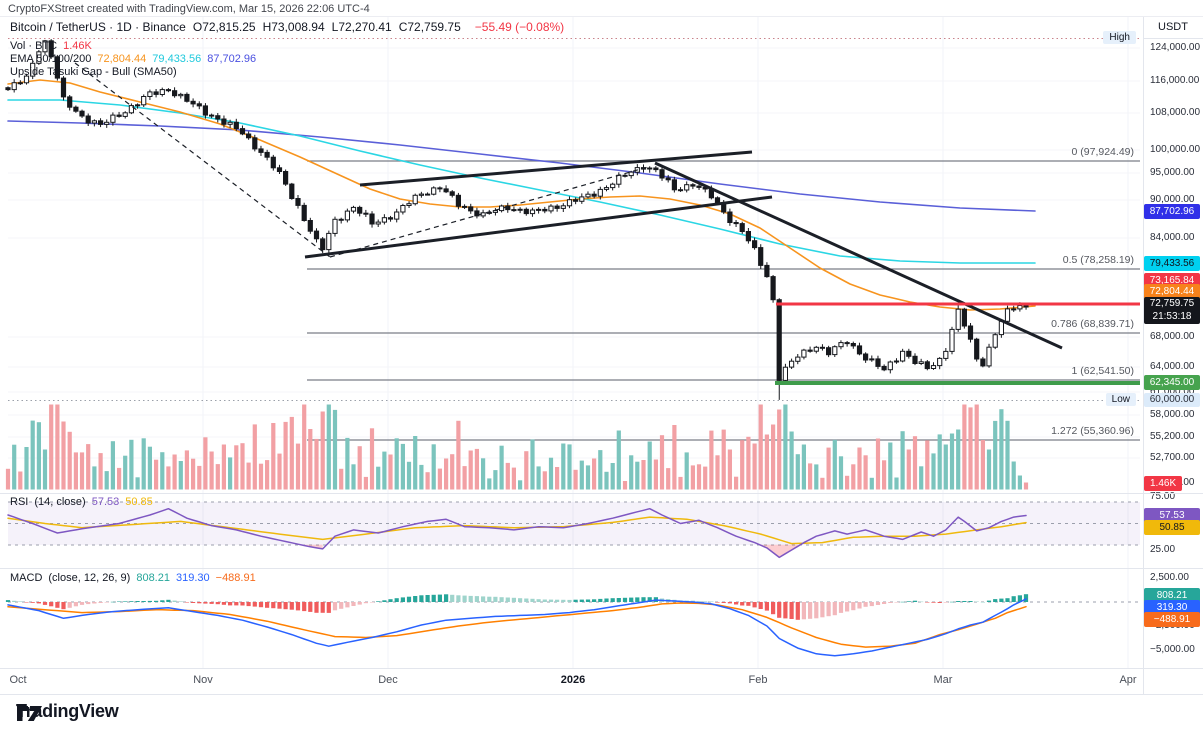 The width and height of the screenshot is (1203, 733). What do you see at coordinates (601, 668) in the screenshot?
I see `timeaxis-separator` at bounding box center [601, 668].